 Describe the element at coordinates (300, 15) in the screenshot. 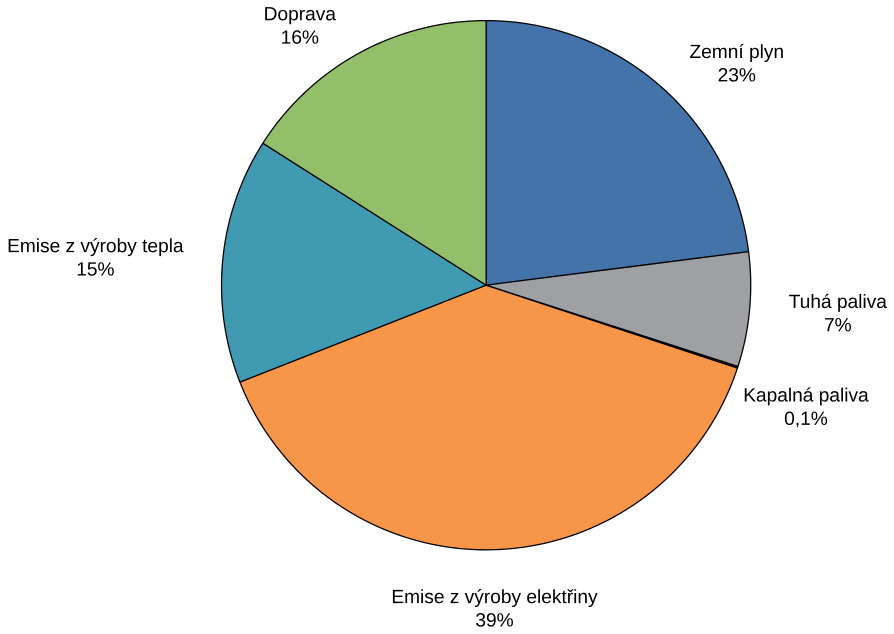

I see `slice-label: Doprava` at that location.